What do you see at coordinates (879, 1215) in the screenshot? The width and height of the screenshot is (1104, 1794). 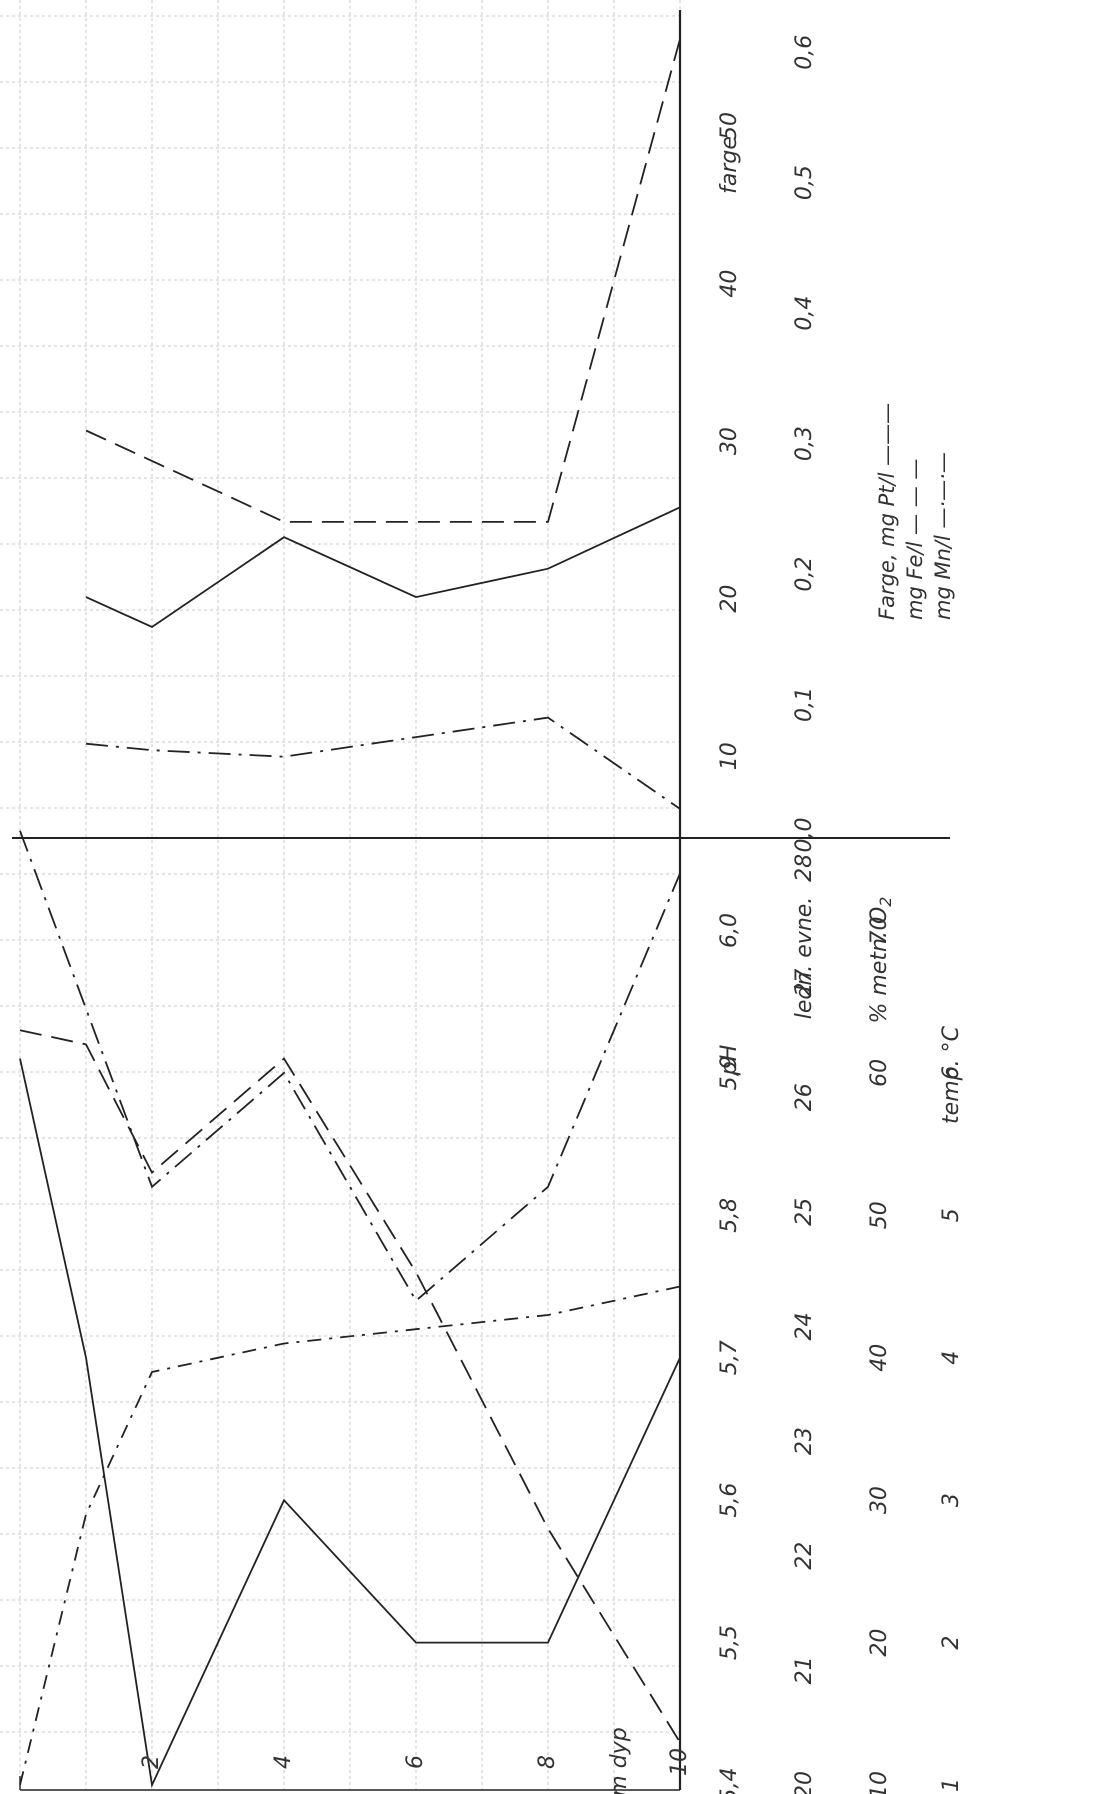 I see `tick-label-o2: 50` at bounding box center [879, 1215].